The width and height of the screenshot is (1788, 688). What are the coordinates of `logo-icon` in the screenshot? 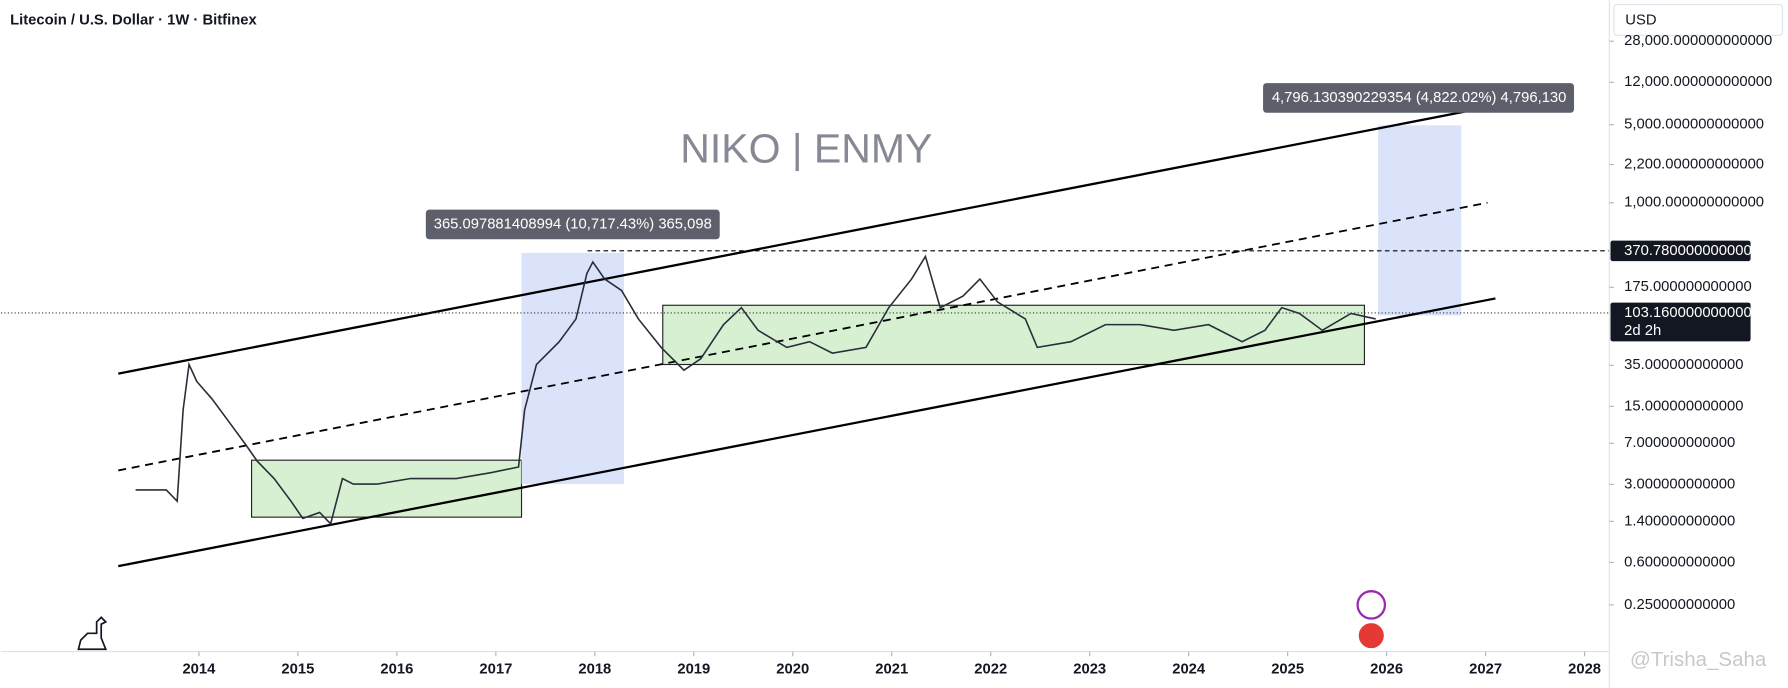 It's located at (92, 633).